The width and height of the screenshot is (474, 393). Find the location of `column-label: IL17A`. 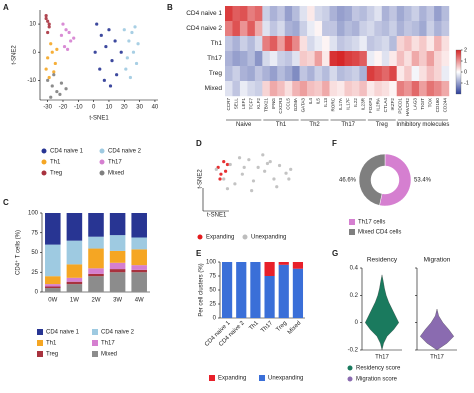

column-label: IL17A is located at coordinates (340, 103).